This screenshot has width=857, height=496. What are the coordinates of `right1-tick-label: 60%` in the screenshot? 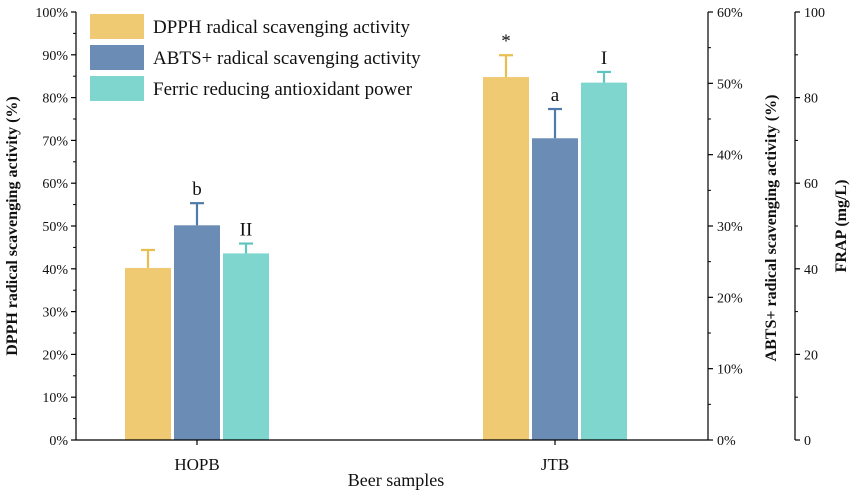 It's located at (730, 13).